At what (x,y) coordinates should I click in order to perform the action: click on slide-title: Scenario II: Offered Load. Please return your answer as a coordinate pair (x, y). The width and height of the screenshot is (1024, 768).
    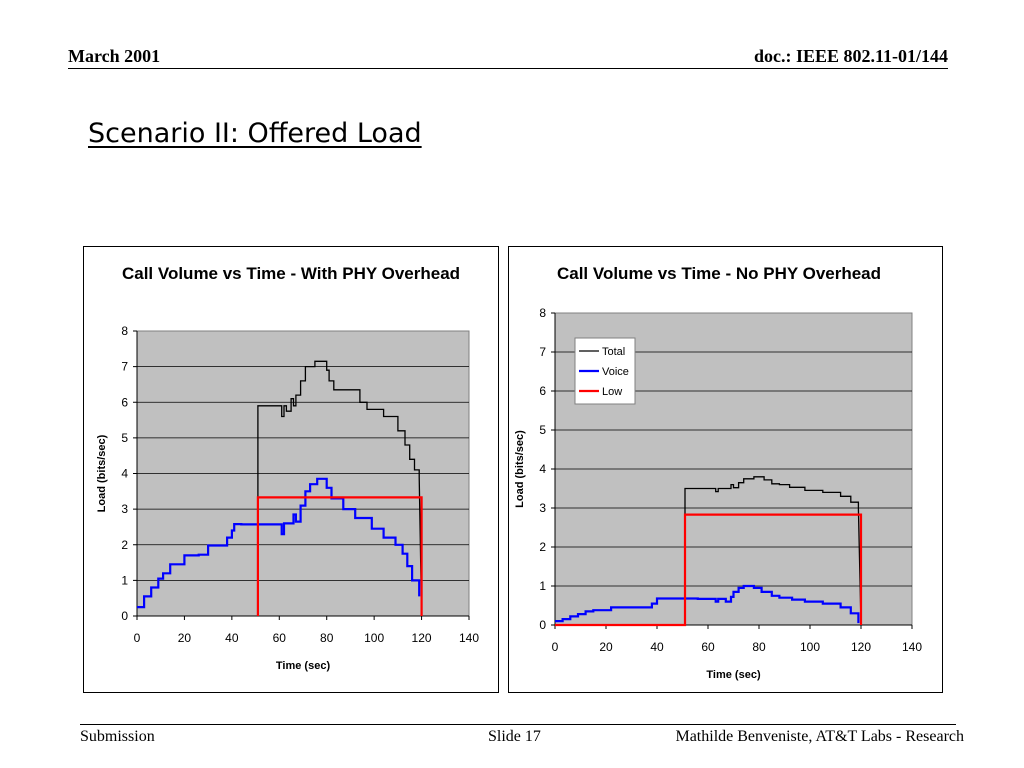
    Looking at the image, I should click on (255, 133).